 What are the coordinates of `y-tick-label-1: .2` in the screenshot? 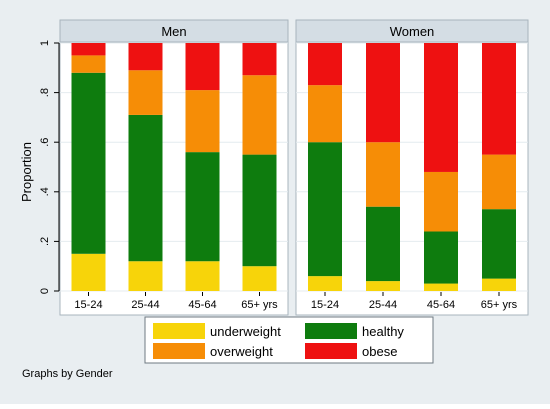 It's located at (45, 241).